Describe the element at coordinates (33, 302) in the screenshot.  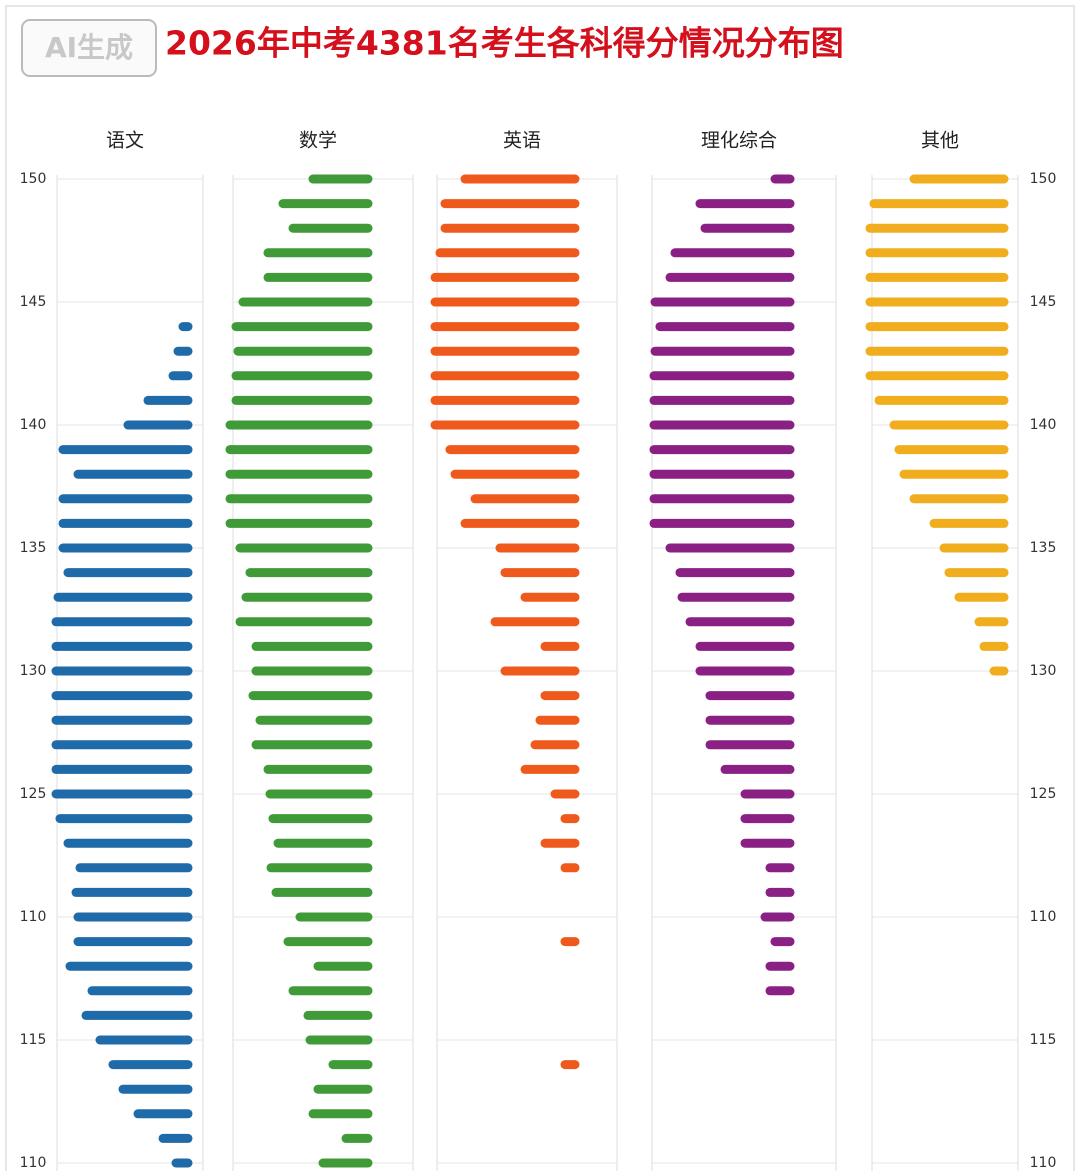
I see `y-tick-label: 145` at that location.